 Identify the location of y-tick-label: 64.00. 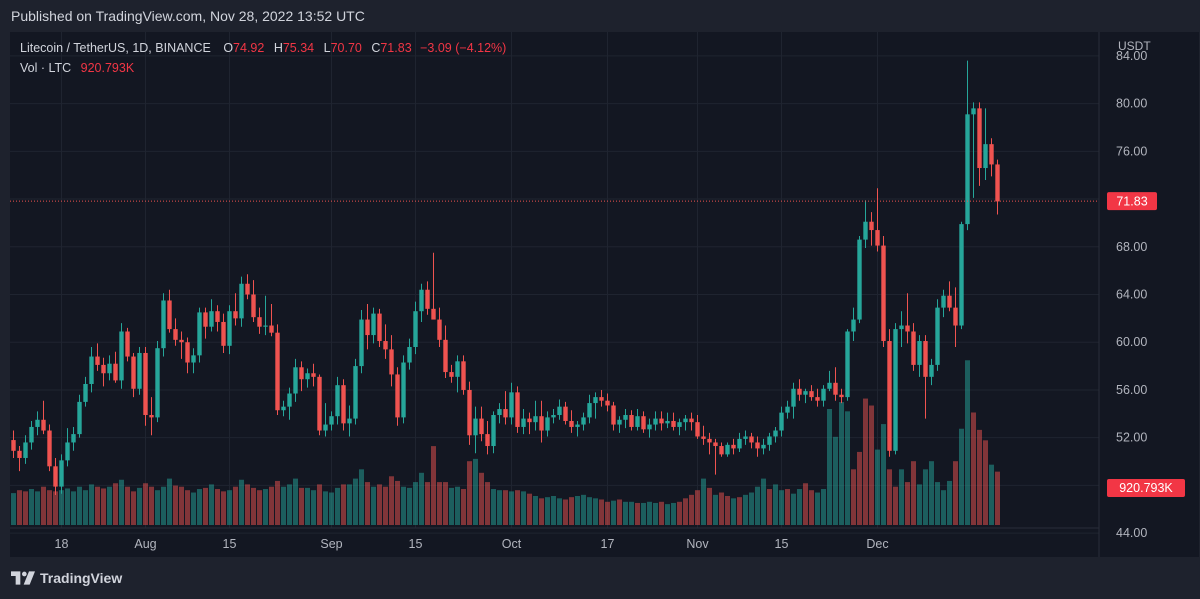
(1131, 295).